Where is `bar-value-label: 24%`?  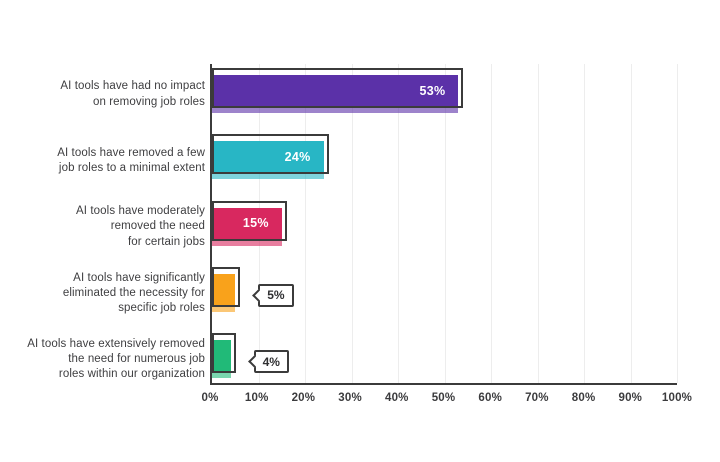
bar-value-label: 24% is located at coordinates (297, 156).